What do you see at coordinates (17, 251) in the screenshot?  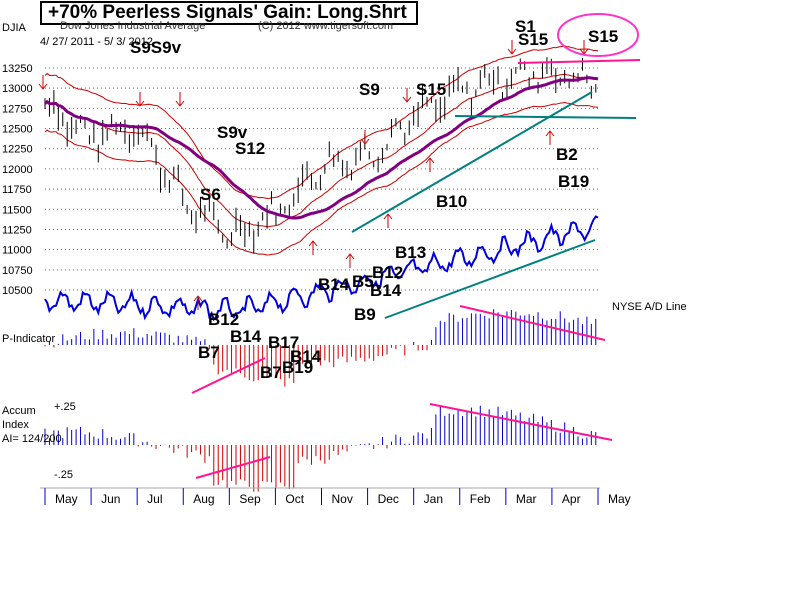 I see `price-tick-label: 11000` at bounding box center [17, 251].